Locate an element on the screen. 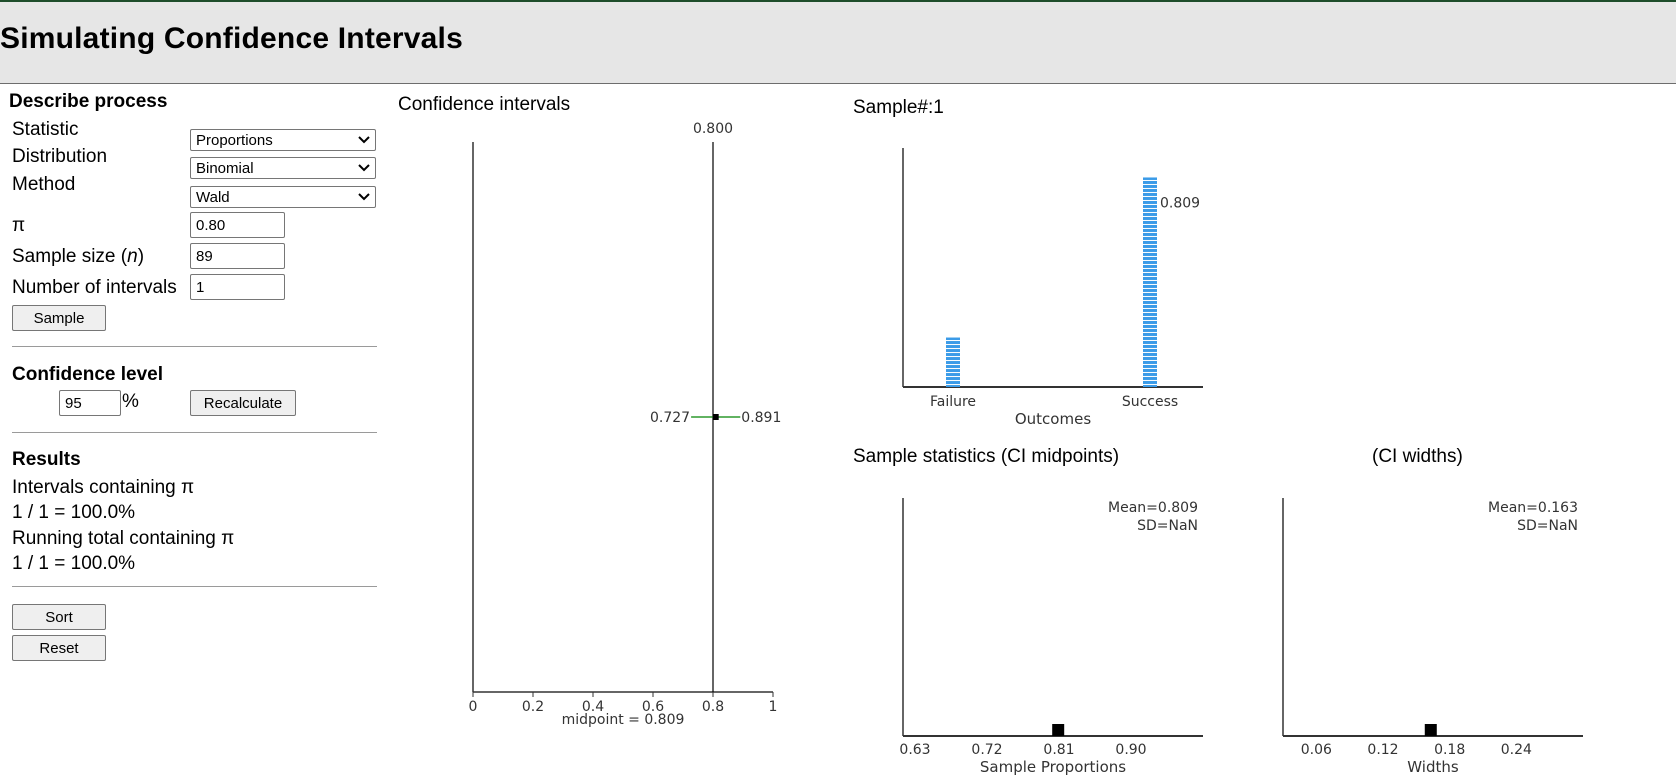 This screenshot has height=780, width=1676. x-axis-label: Sample Proportions is located at coordinates (1053, 767).